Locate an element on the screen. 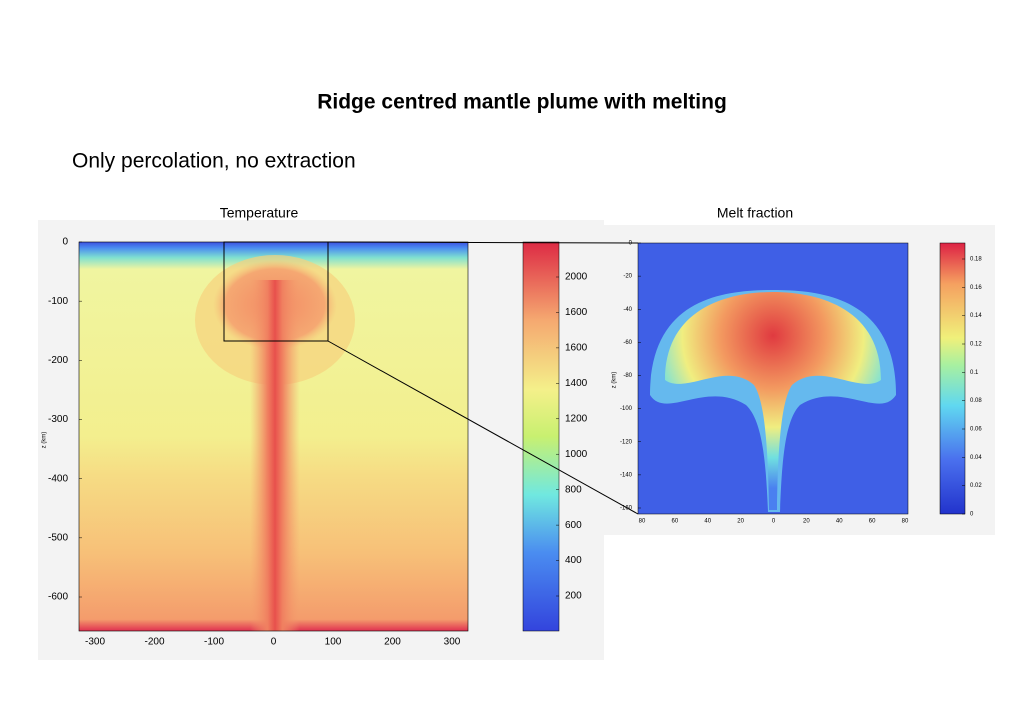 Image resolution: width=1024 pixels, height=713 pixels. colorbar-tick-label: 1200 is located at coordinates (576, 418).